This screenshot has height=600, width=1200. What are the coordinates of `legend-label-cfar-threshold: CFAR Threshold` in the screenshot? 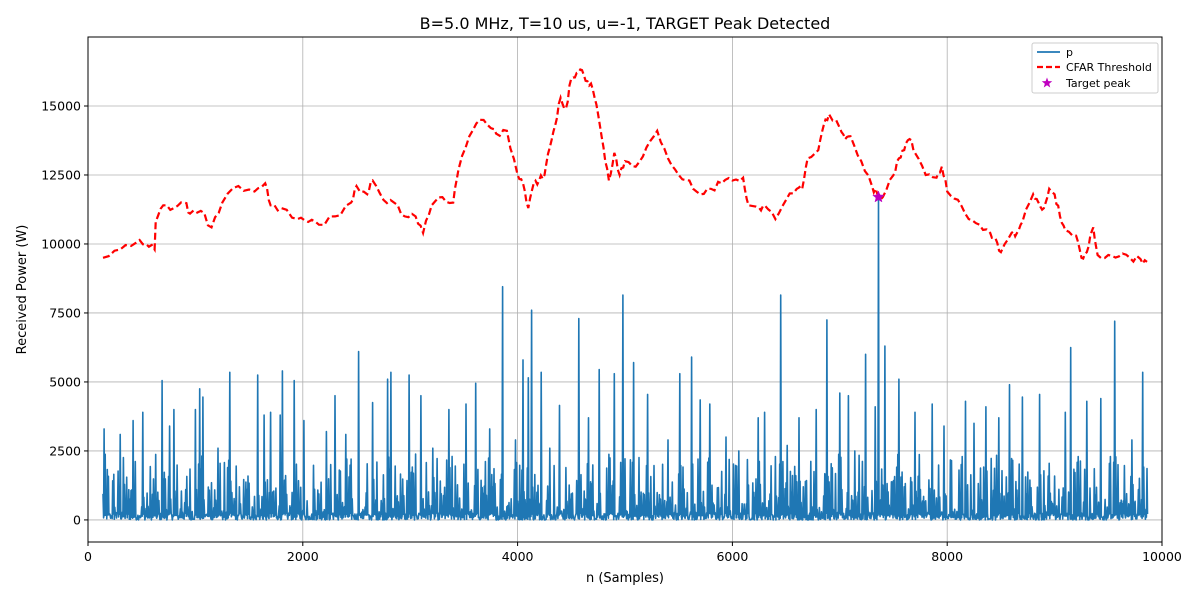 It's located at (1109, 67).